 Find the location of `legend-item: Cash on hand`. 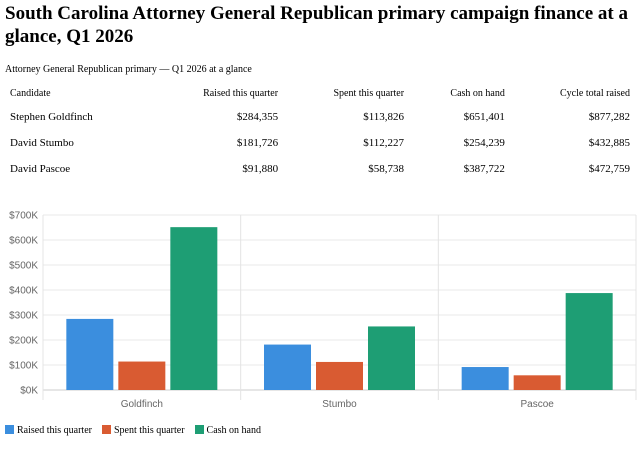

legend-item: Cash on hand is located at coordinates (227, 430).